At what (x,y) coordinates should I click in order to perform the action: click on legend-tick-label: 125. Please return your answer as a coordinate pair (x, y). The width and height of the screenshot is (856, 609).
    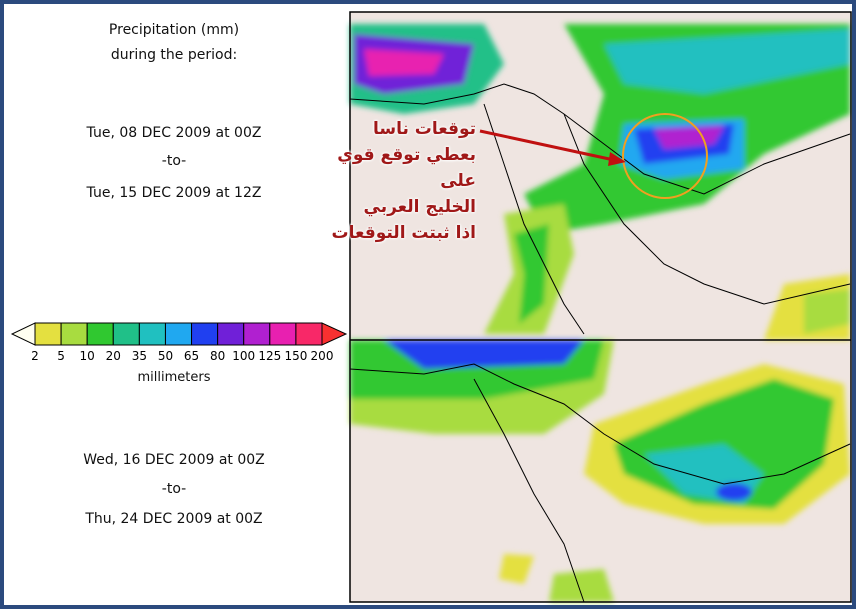
    Looking at the image, I should click on (269, 356).